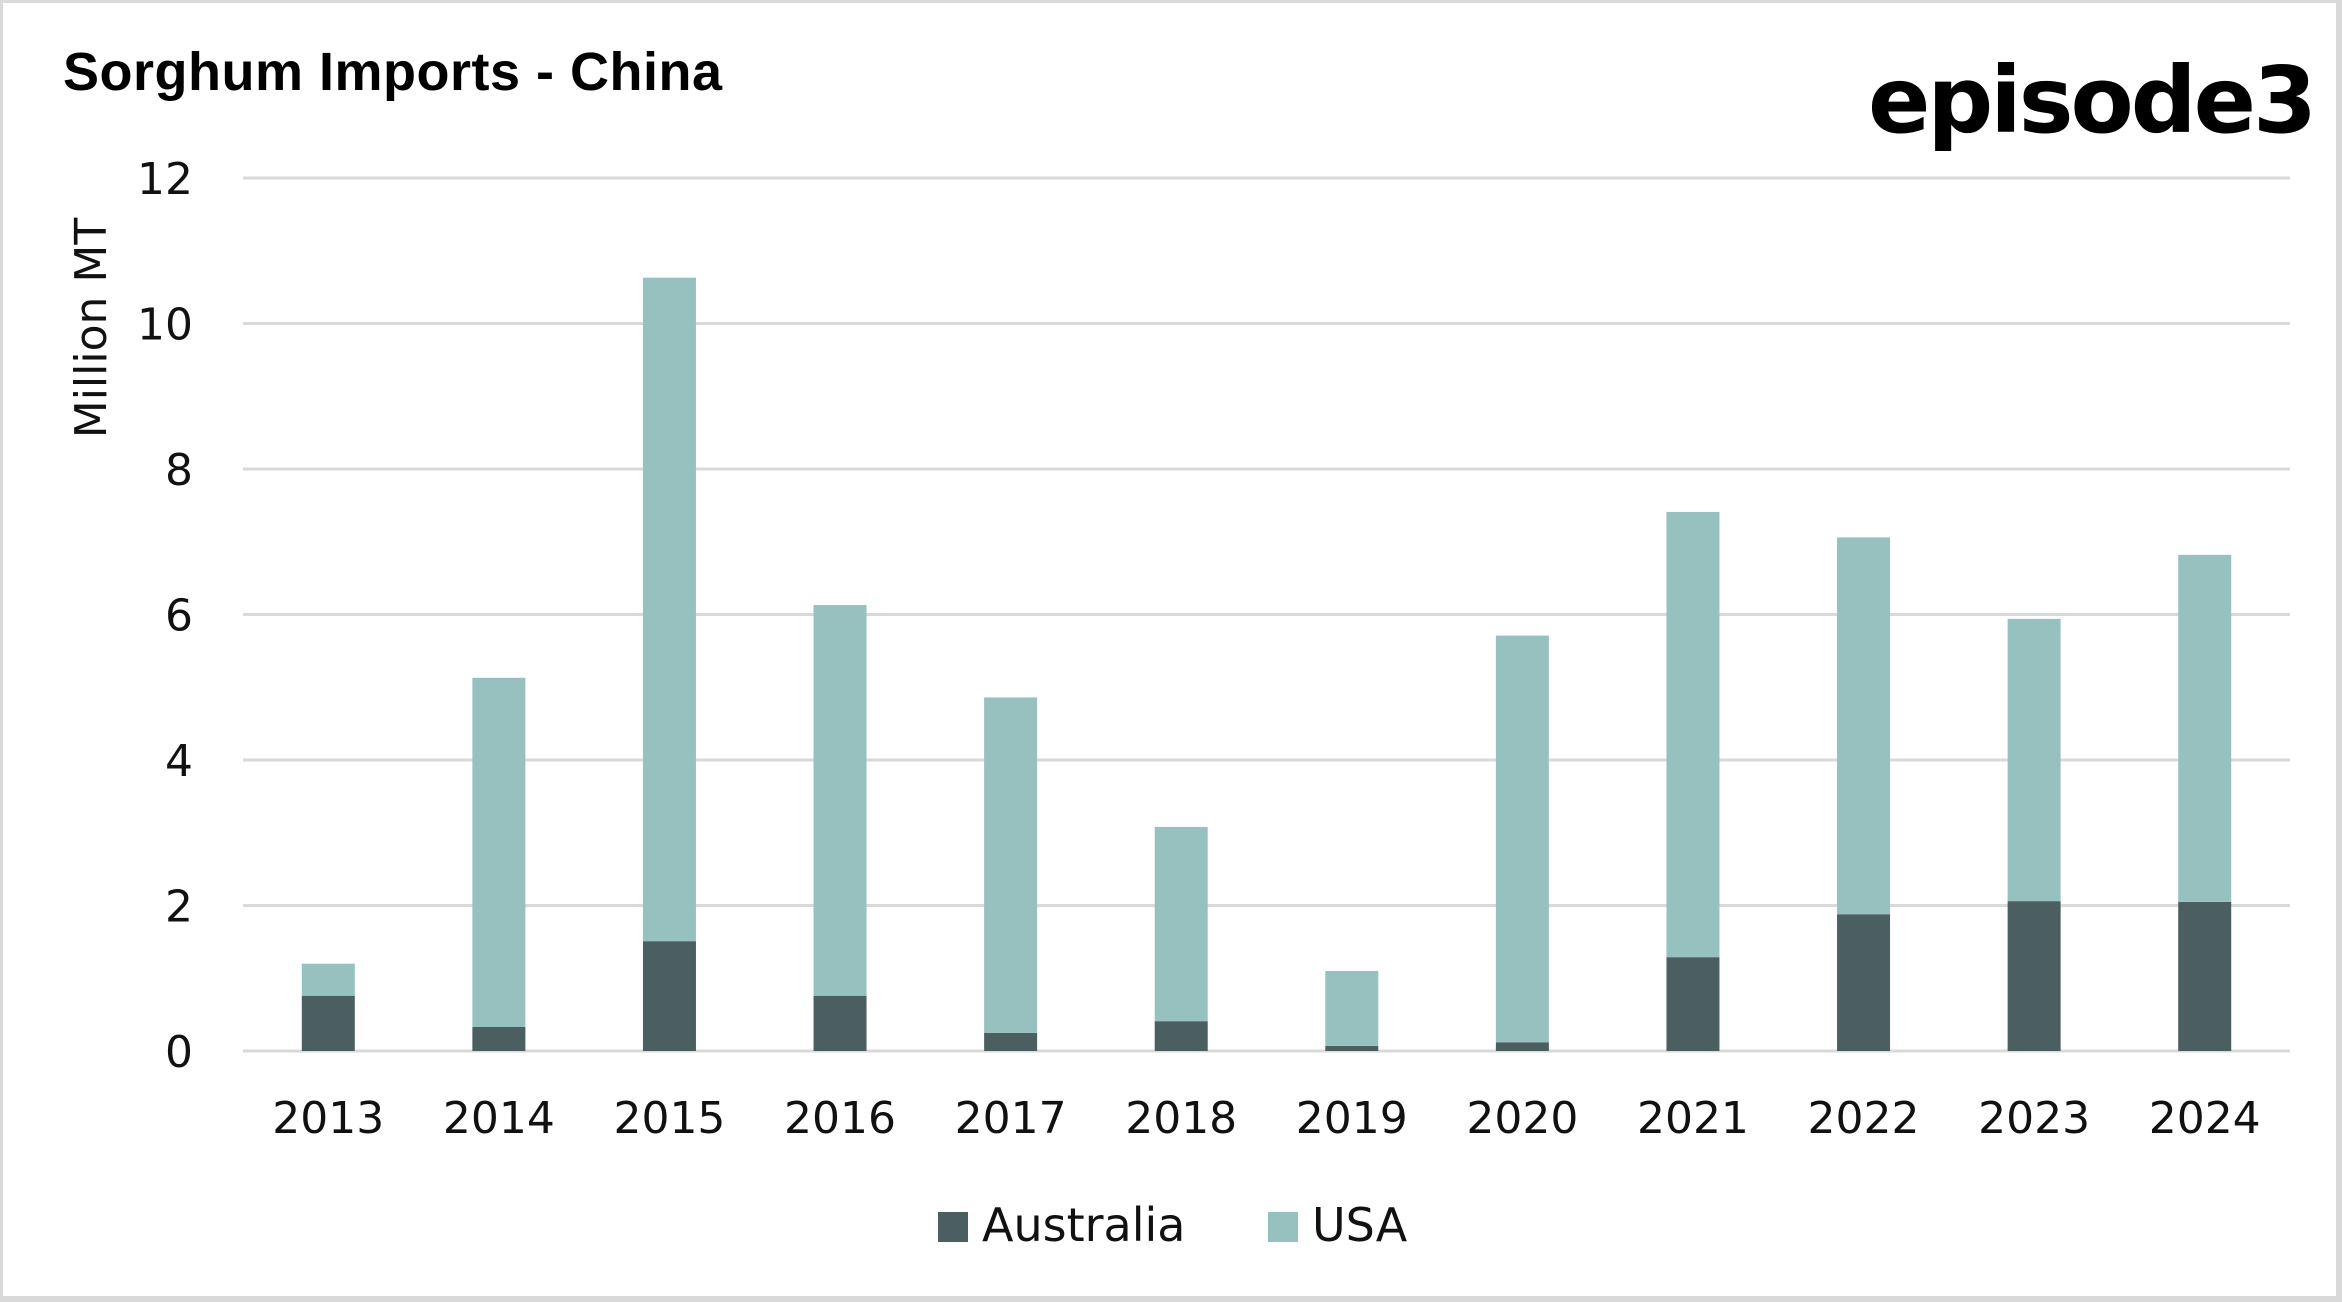 The width and height of the screenshot is (2342, 1302). I want to click on x-tick-label: 2017, so click(1011, 1118).